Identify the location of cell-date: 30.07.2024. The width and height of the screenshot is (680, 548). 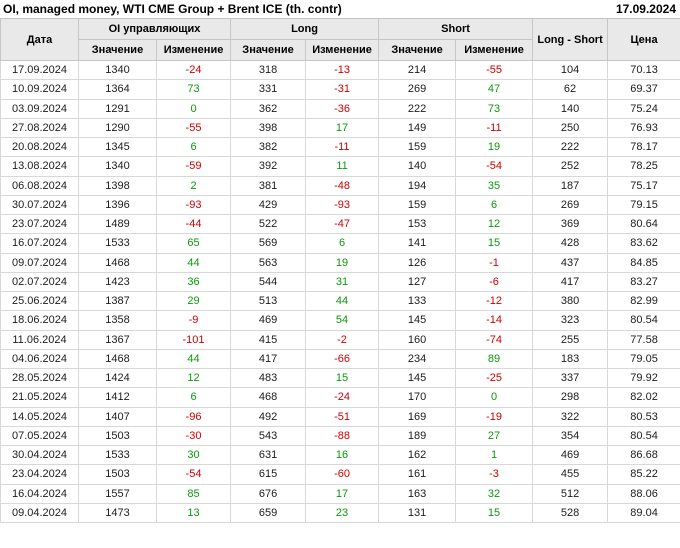
(39, 205).